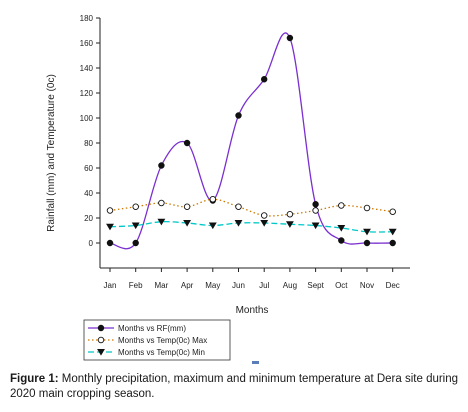  Describe the element at coordinates (367, 285) in the screenshot. I see `x-tick-label: Nov` at that location.